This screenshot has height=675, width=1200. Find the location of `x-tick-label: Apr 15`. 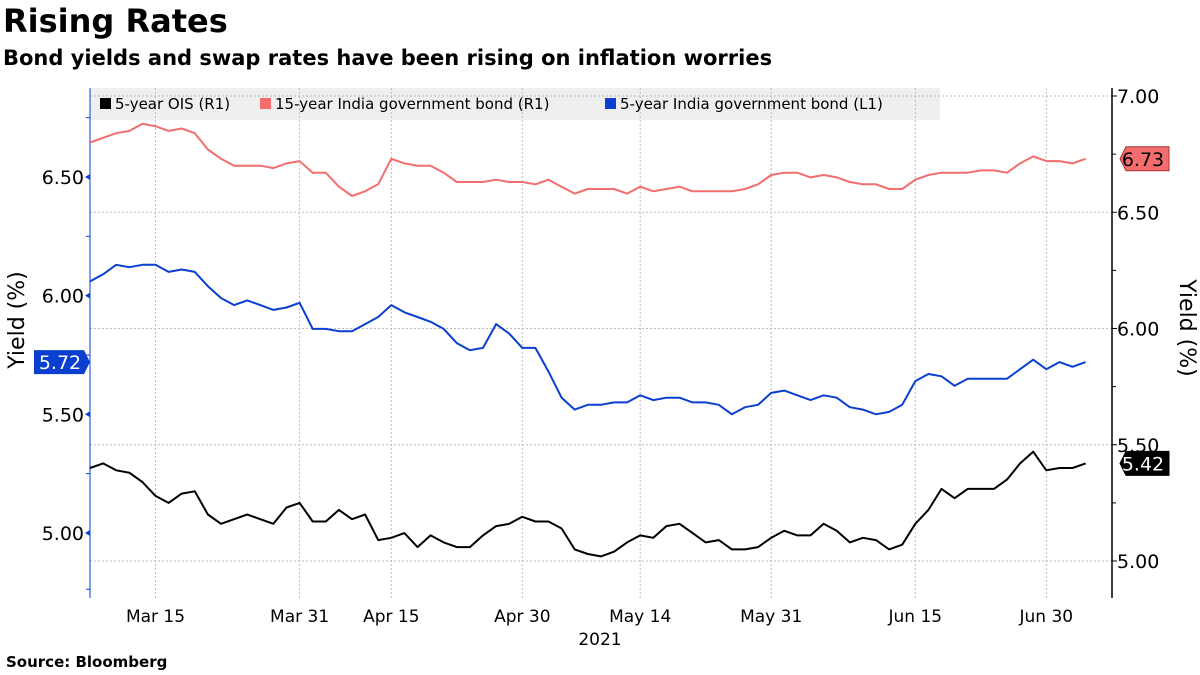

x-tick-label: Apr 15 is located at coordinates (391, 617).